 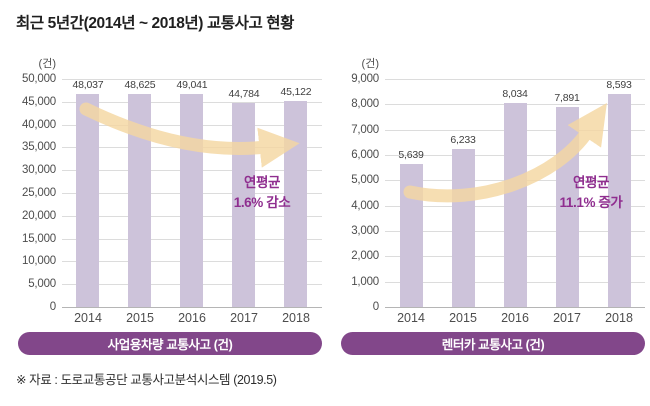 What do you see at coordinates (365, 79) in the screenshot?
I see `y-tick-label: 9,000` at bounding box center [365, 79].